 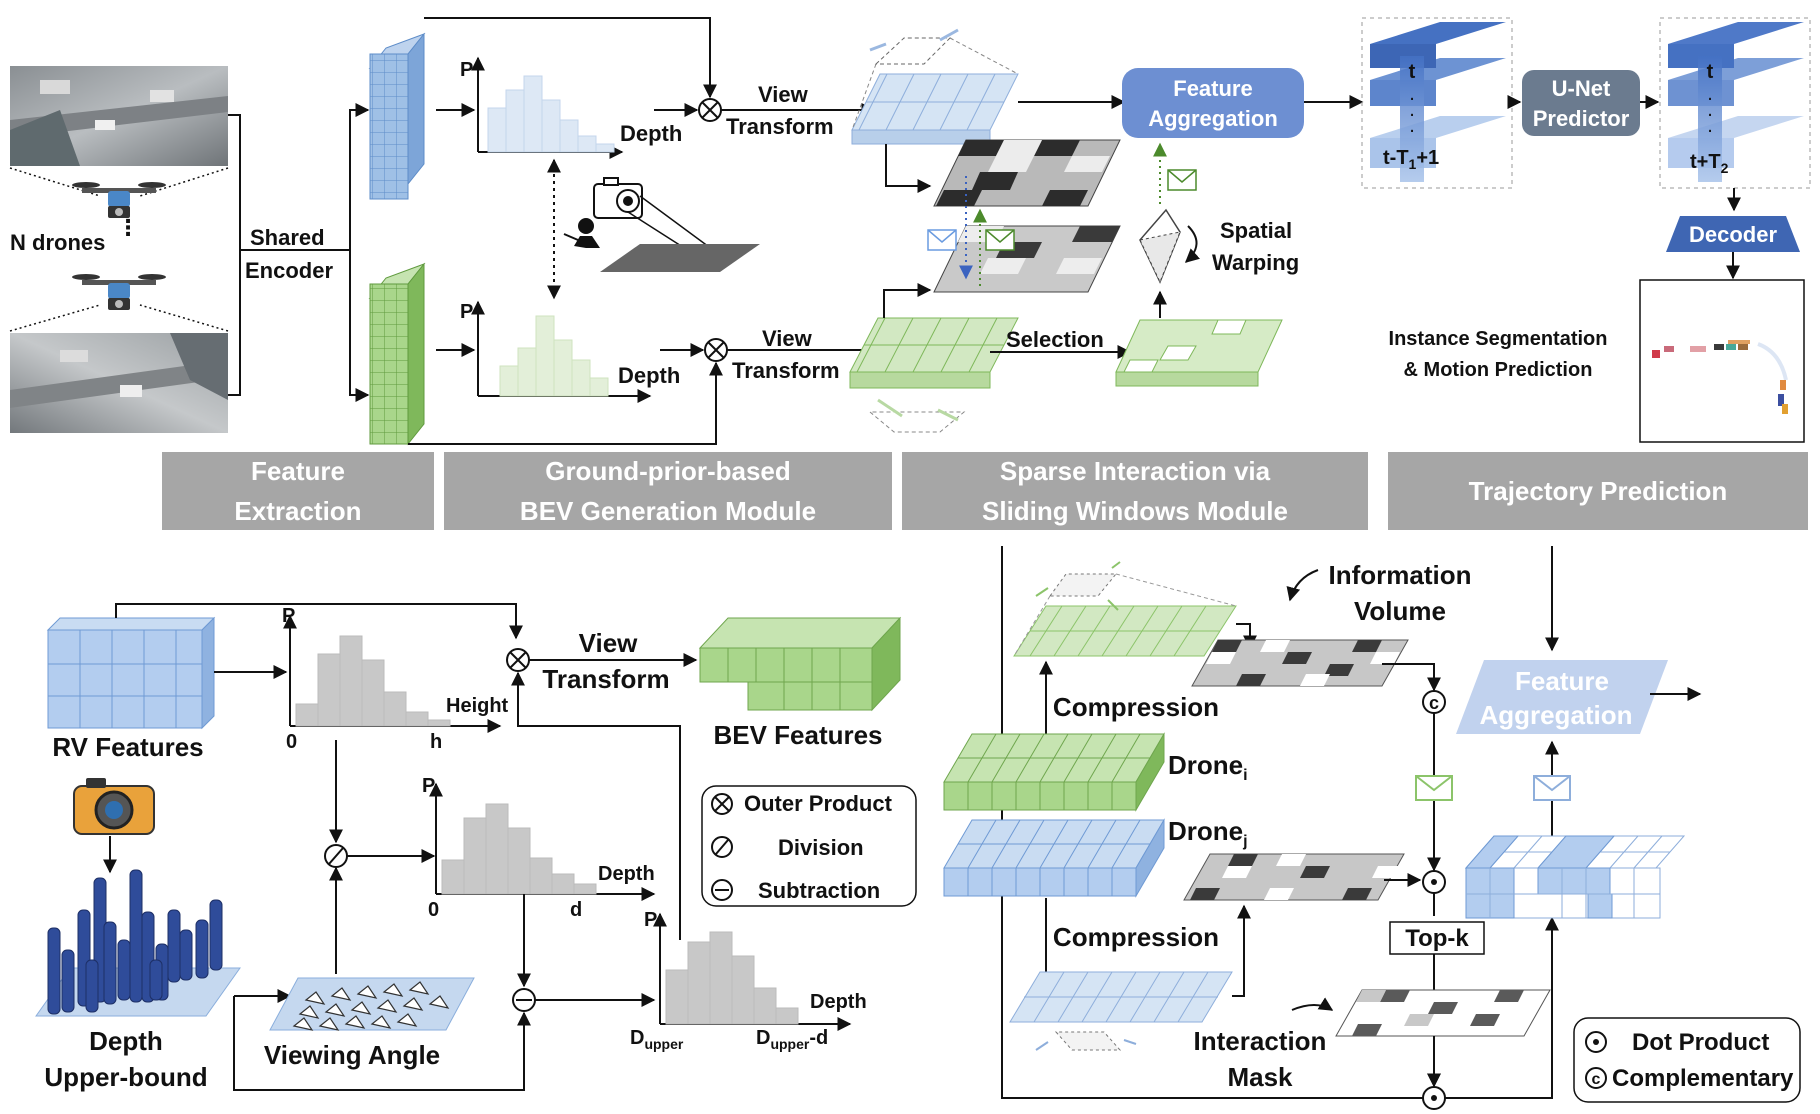 I want to click on section-bev-generation: Ground-prior-based BEV Generation Module, so click(x=668, y=491).